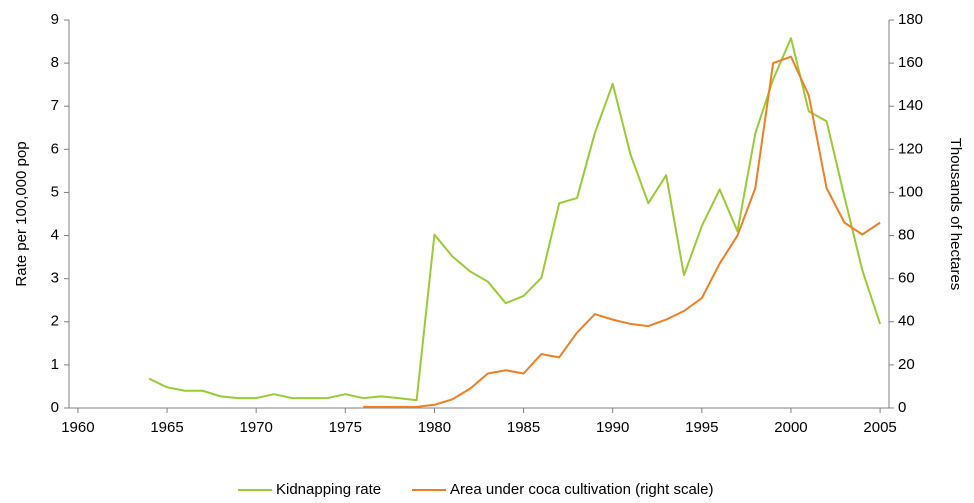 This screenshot has width=974, height=503. Describe the element at coordinates (55, 148) in the screenshot. I see `y-tick-label: 6` at that location.